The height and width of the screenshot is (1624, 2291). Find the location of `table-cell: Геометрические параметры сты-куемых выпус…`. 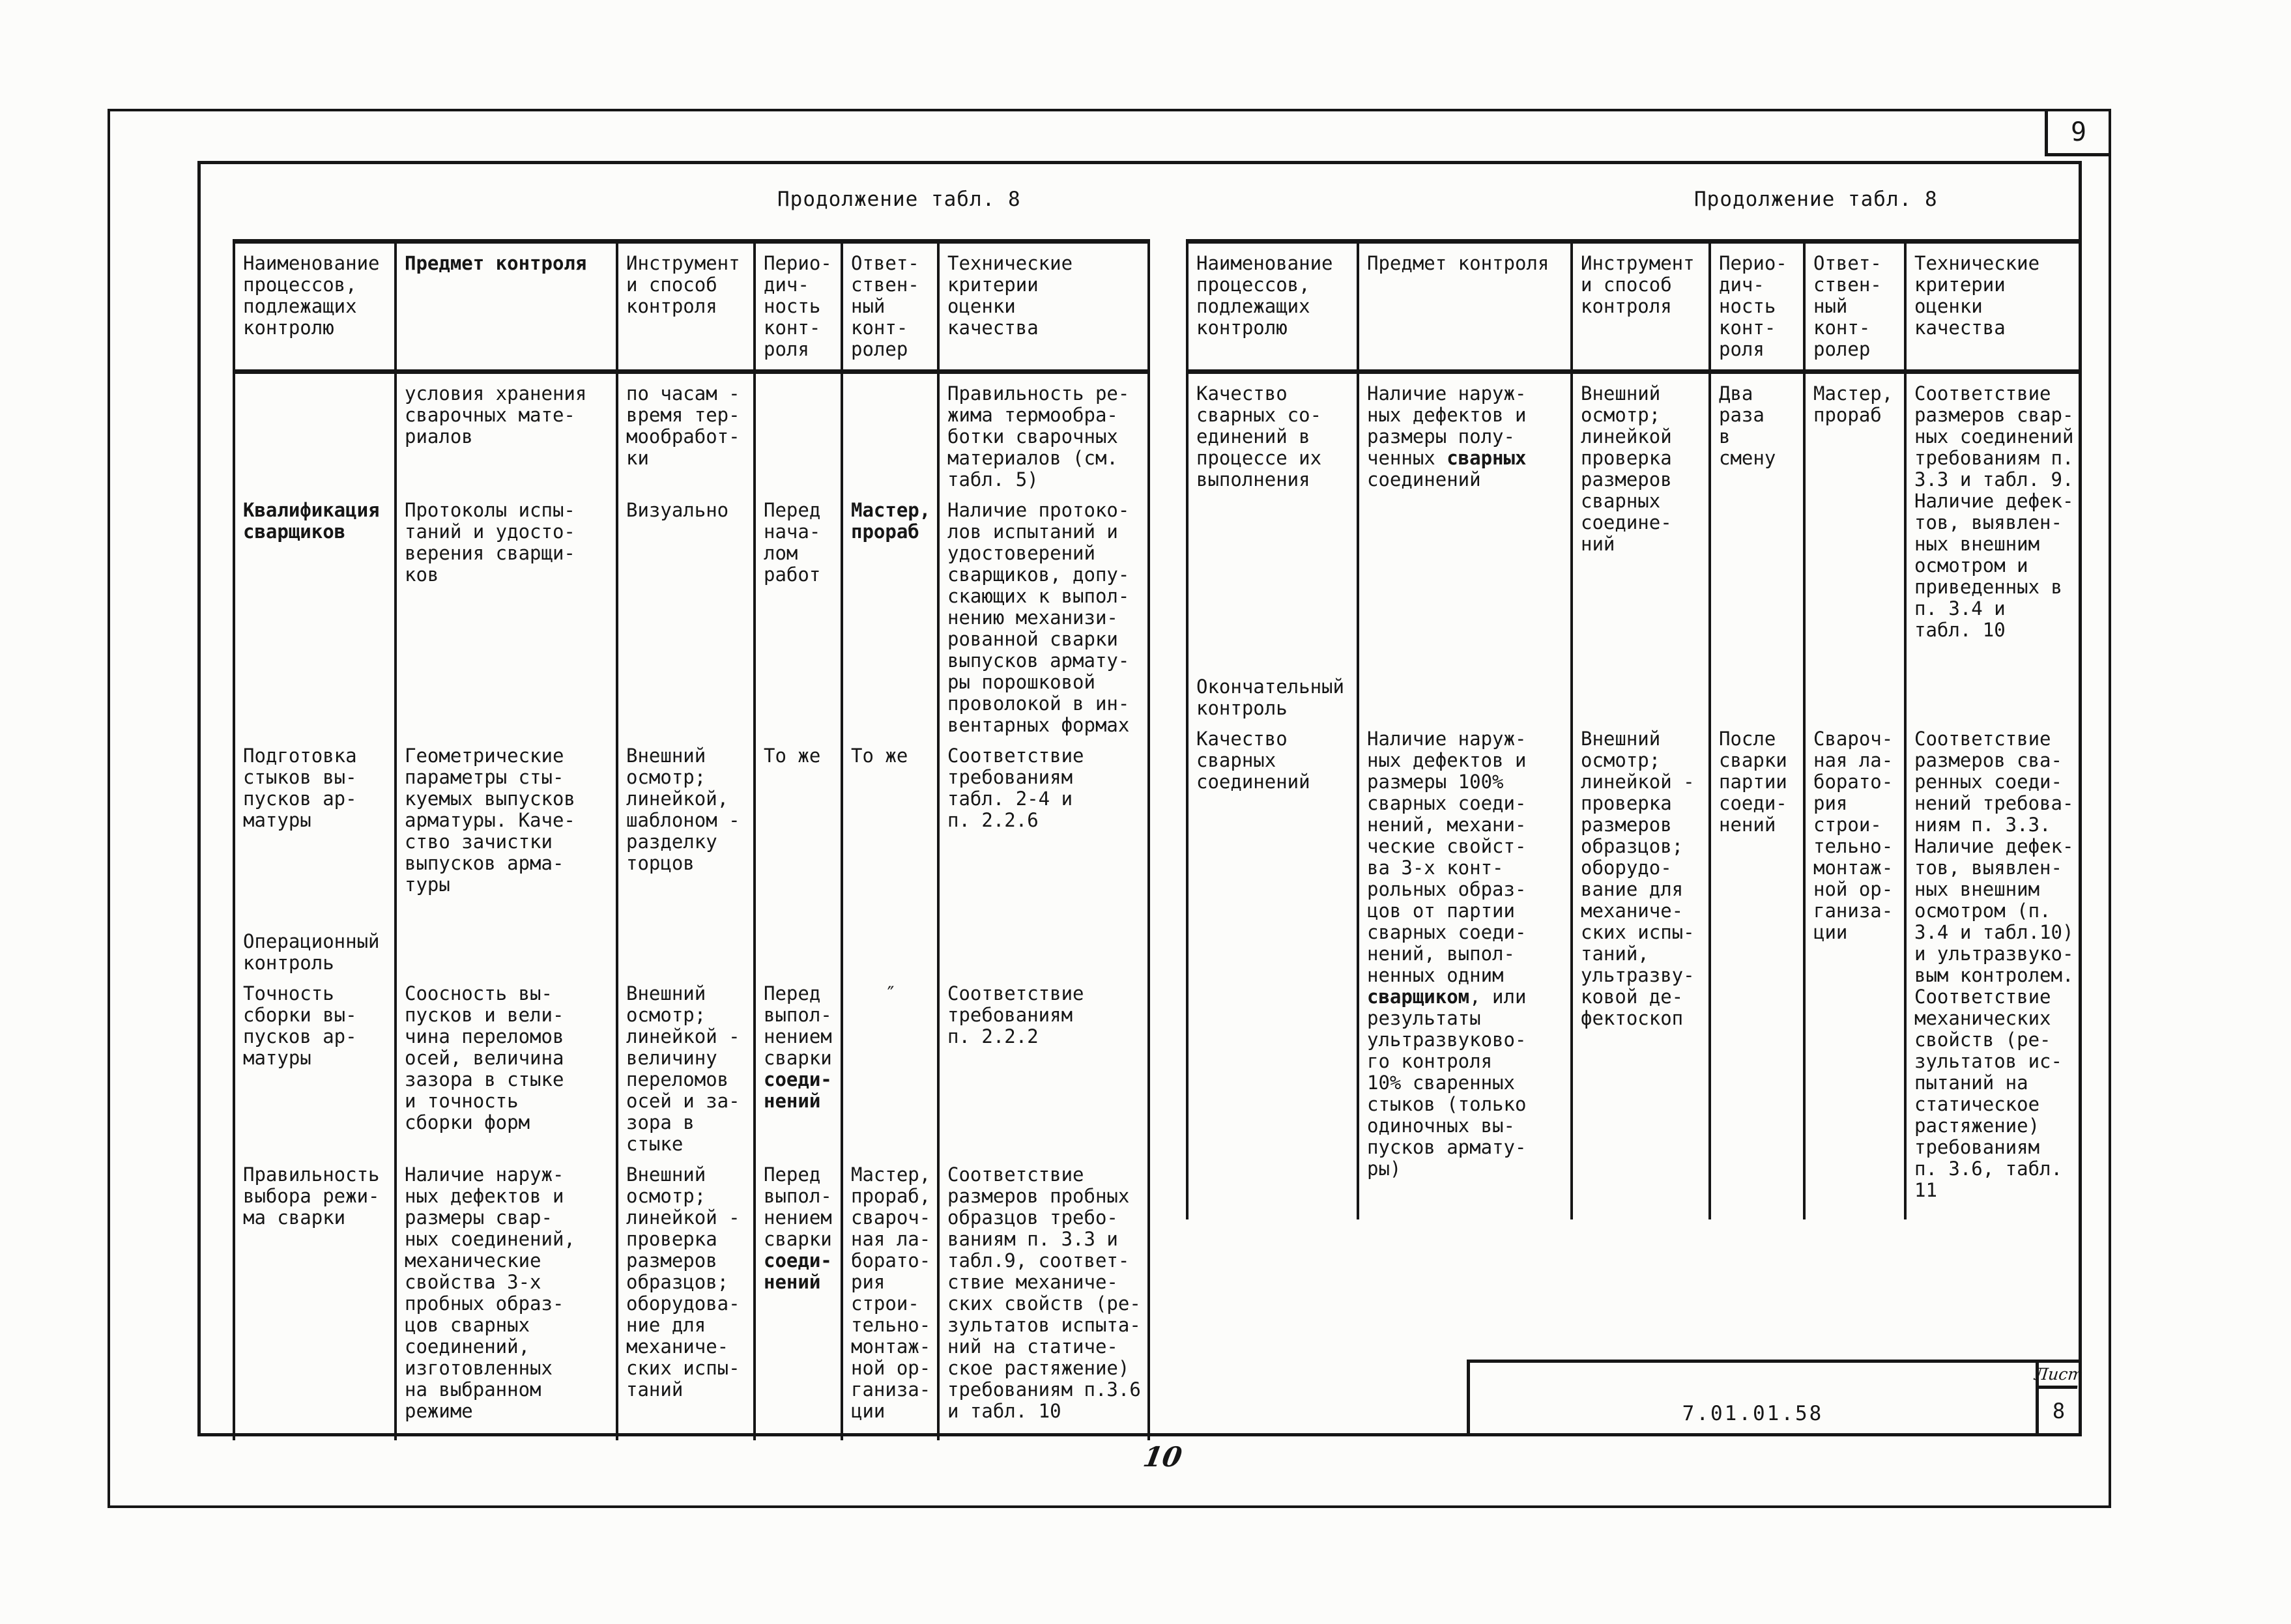

table-cell: Геометрические параметры сты-куемых выпус… is located at coordinates (505, 816).